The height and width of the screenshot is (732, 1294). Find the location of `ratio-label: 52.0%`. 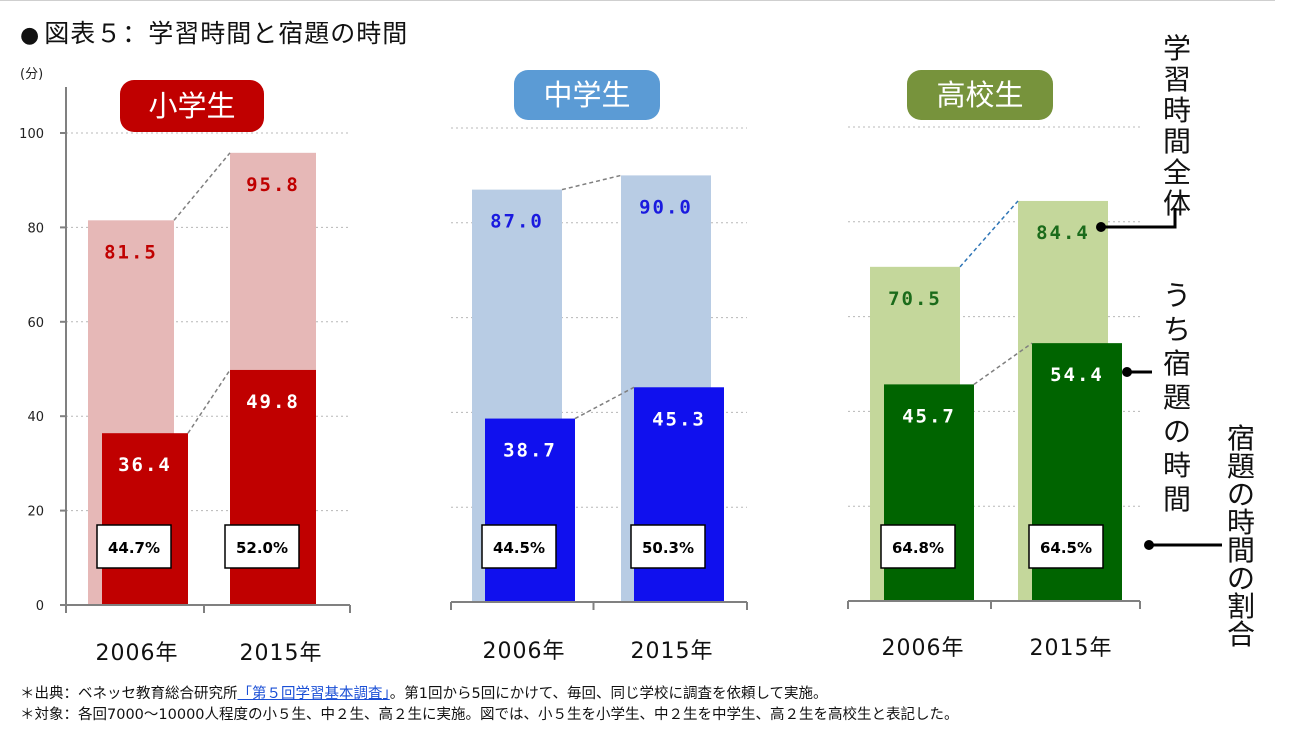

ratio-label: 52.0% is located at coordinates (262, 548).